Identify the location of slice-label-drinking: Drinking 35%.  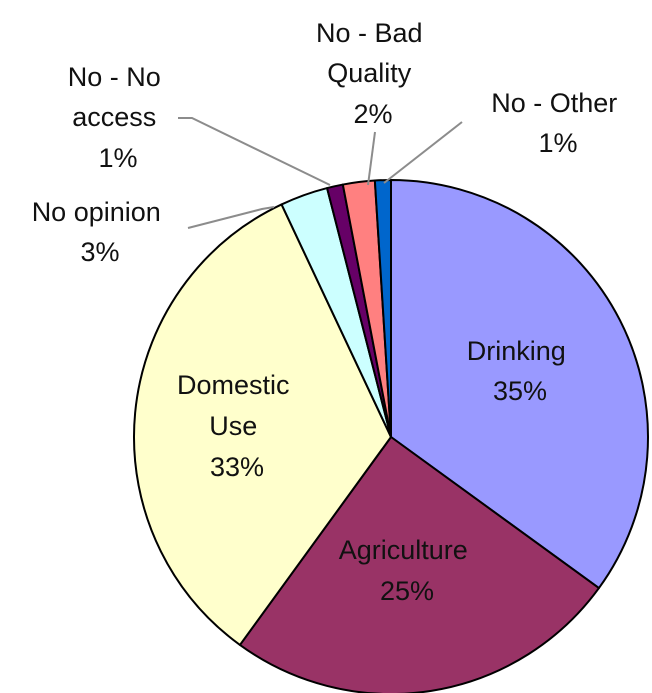
(520, 371).